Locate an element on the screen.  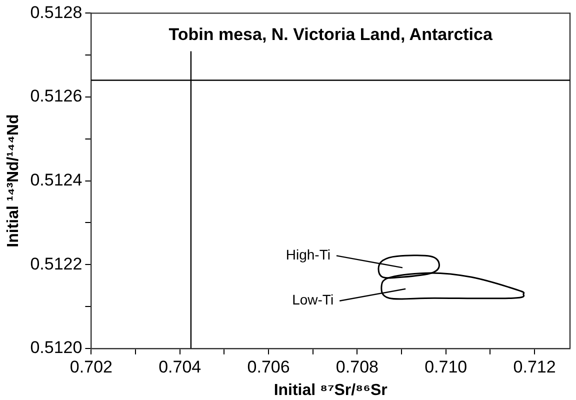
text: Tobin mesa, N. Victoria Land, Antarctica is located at coordinates (330, 34).